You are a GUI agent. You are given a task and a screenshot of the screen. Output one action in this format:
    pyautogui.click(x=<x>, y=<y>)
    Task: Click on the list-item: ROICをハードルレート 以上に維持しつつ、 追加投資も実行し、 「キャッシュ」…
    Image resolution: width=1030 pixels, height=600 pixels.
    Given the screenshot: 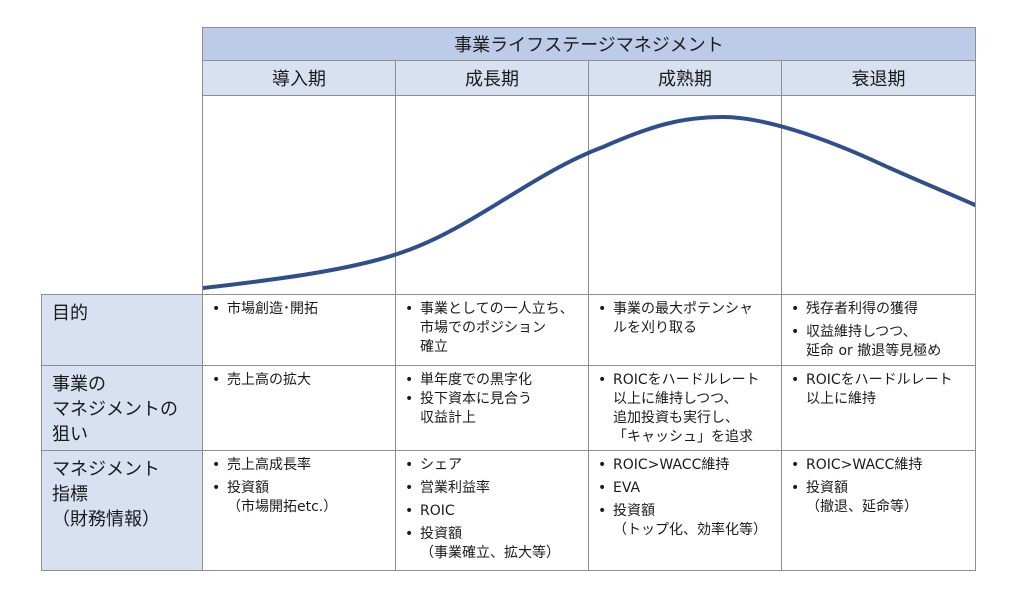 What is the action you would take?
    pyautogui.click(x=685, y=409)
    